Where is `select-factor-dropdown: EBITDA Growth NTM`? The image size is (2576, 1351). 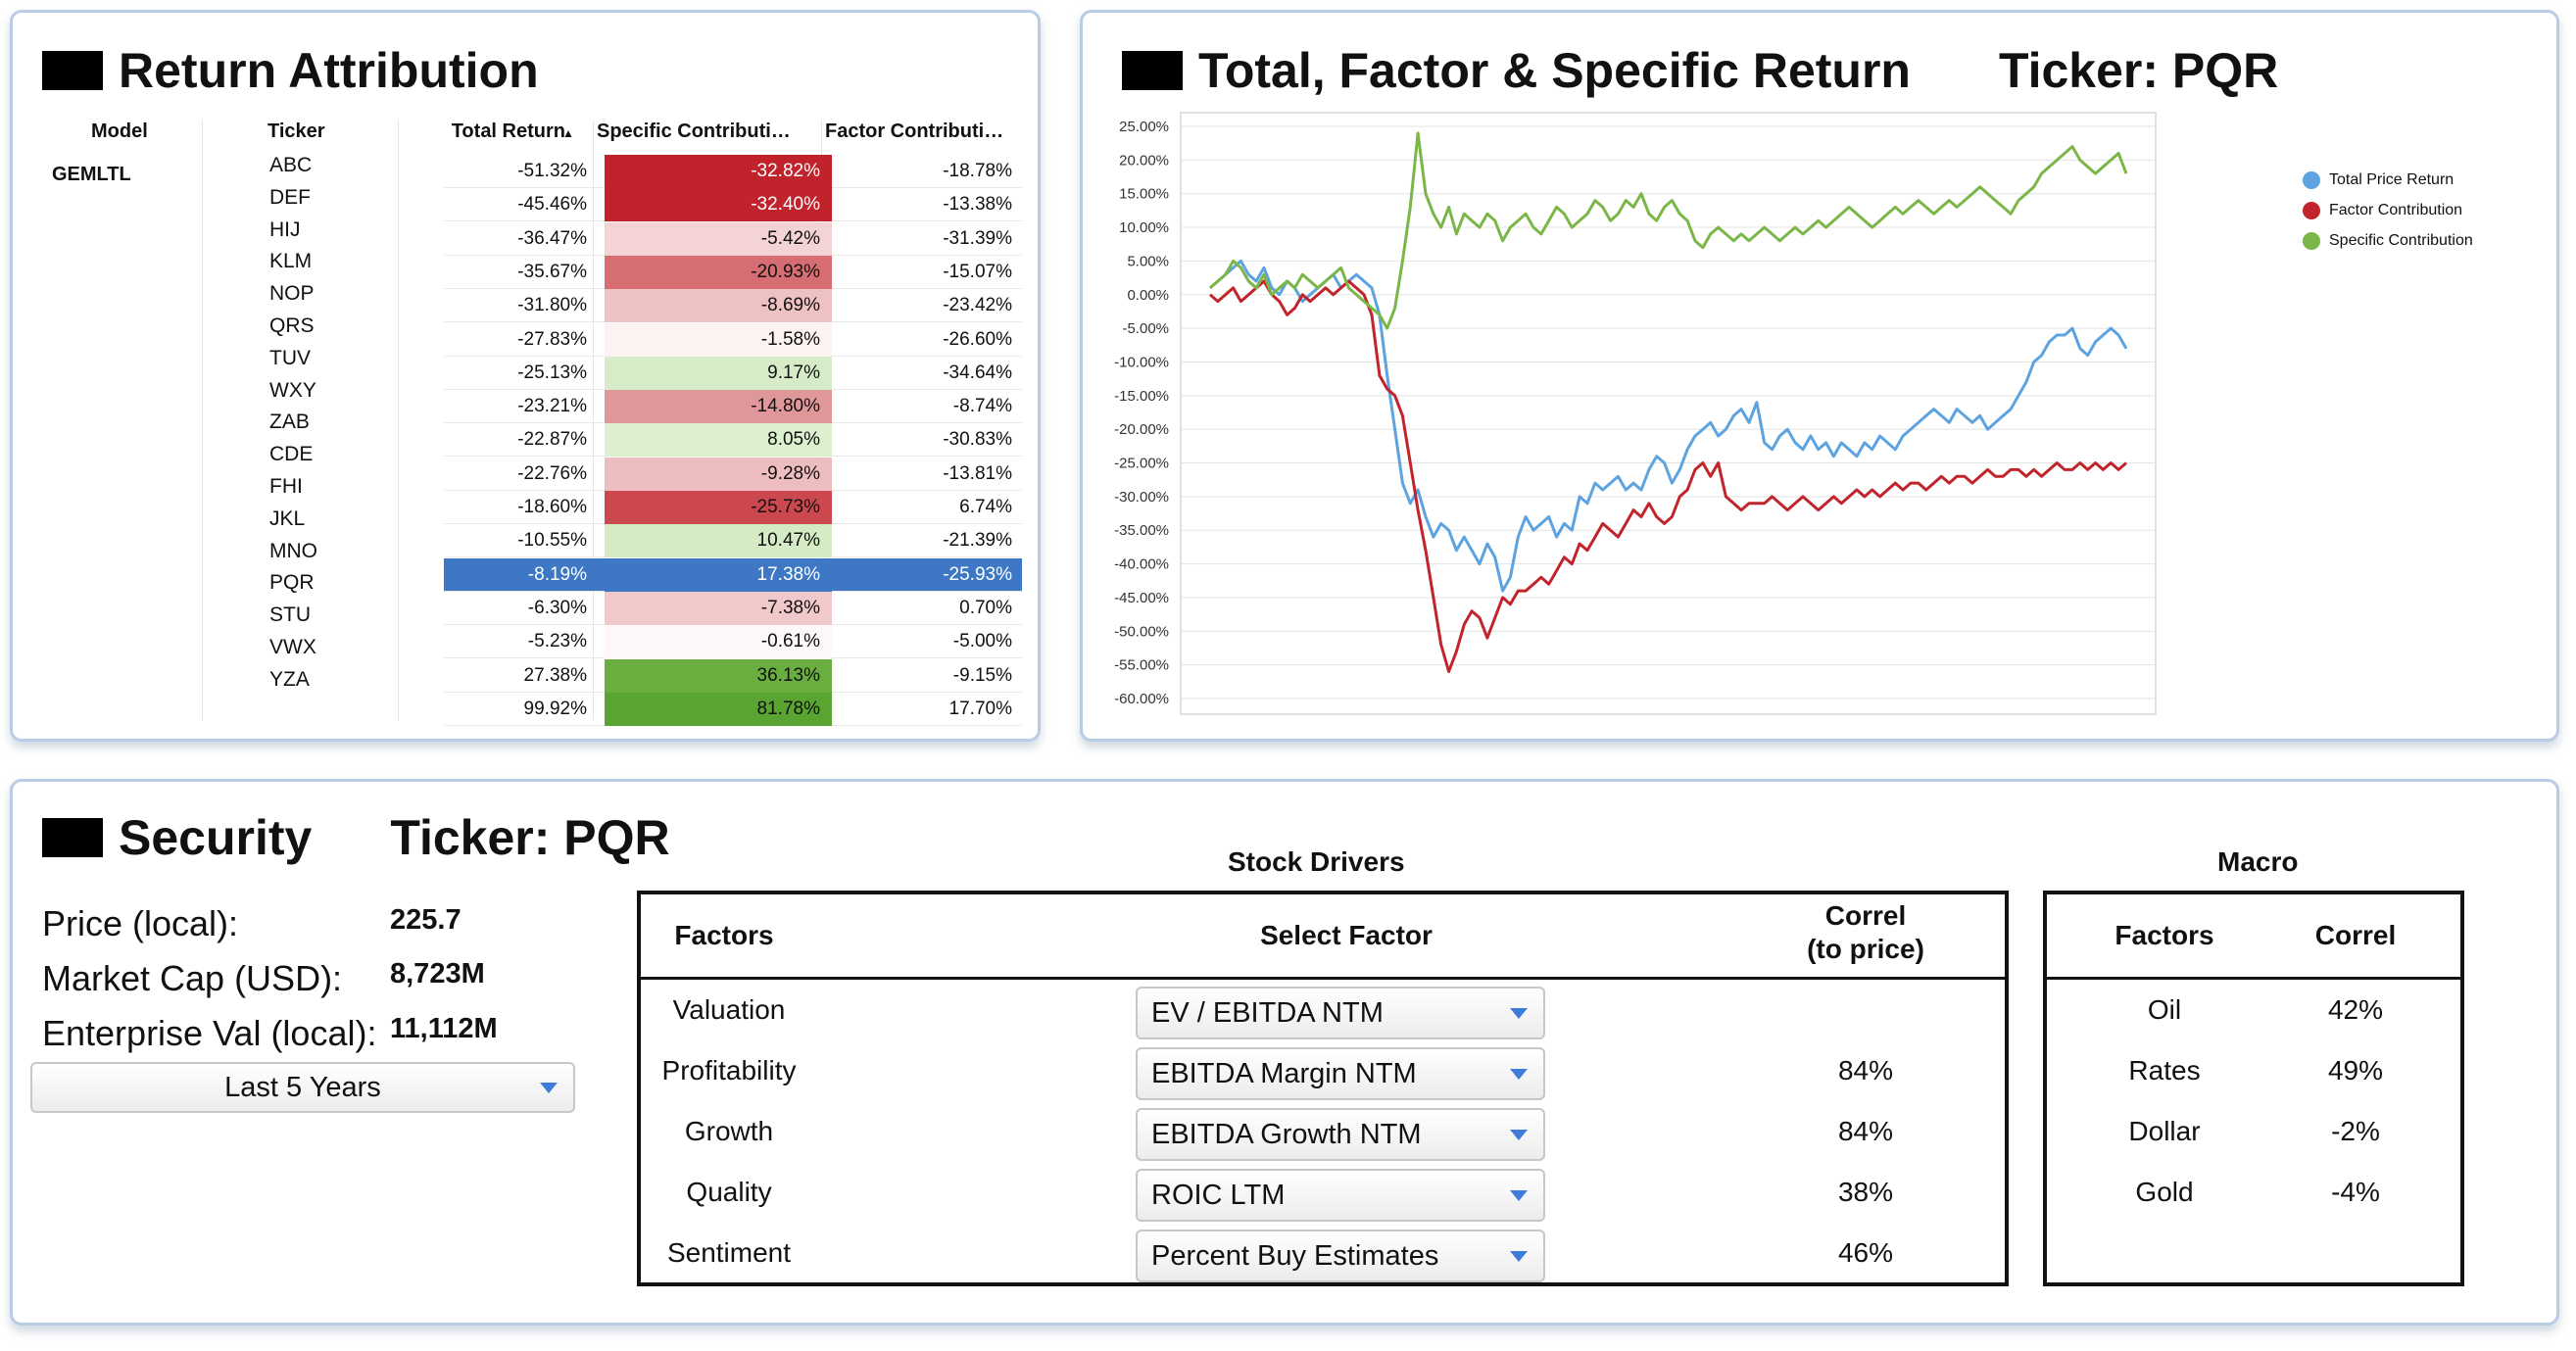
select-factor-dropdown: EBITDA Growth NTM is located at coordinates (1340, 1135).